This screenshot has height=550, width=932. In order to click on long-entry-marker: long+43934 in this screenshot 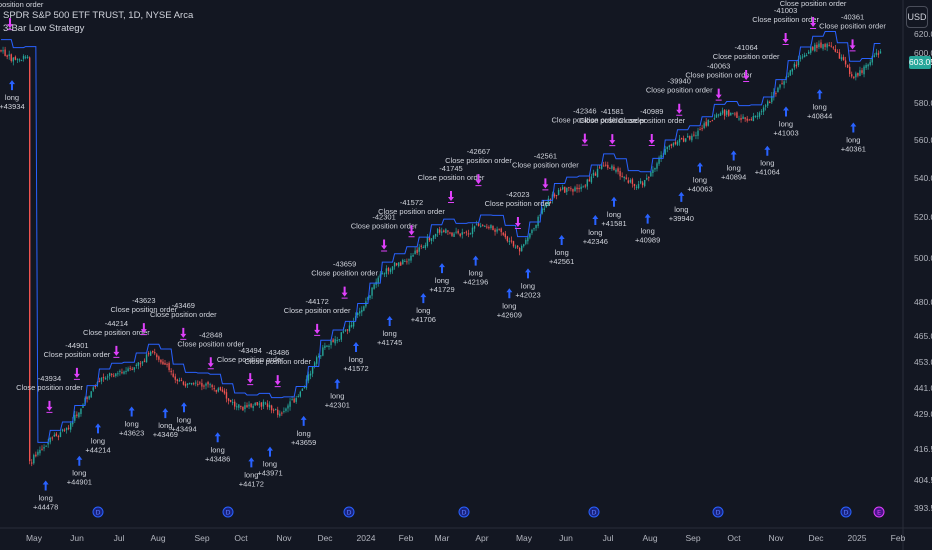, I will do `click(12, 95)`.